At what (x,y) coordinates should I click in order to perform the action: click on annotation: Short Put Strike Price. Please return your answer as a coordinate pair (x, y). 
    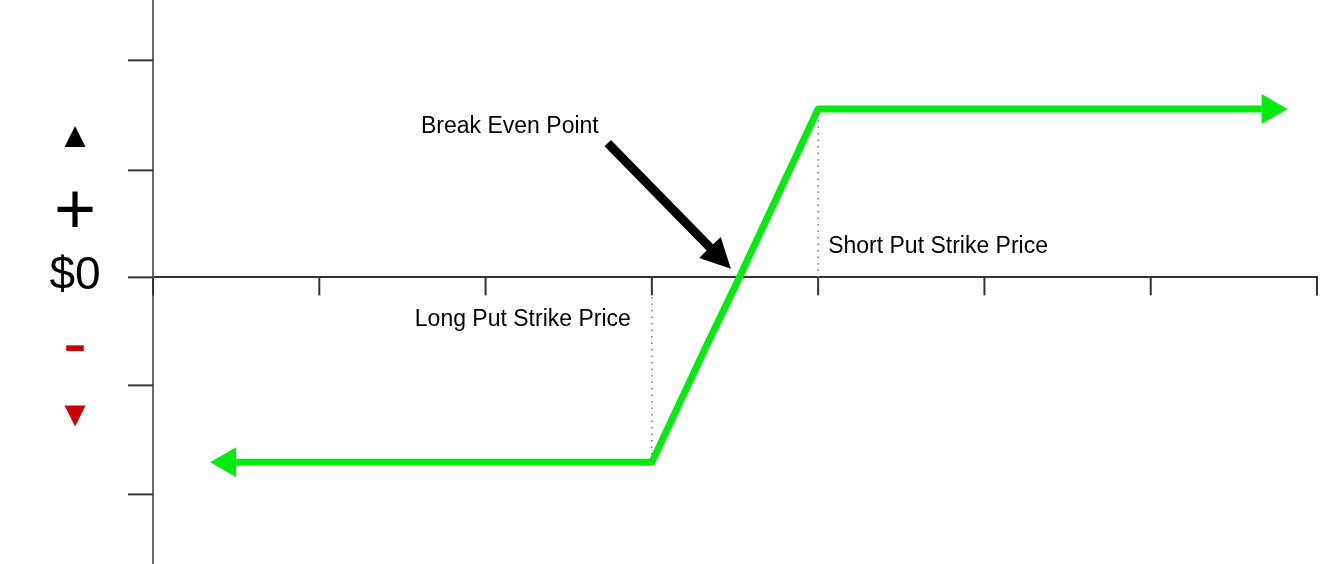
    Looking at the image, I should click on (938, 244).